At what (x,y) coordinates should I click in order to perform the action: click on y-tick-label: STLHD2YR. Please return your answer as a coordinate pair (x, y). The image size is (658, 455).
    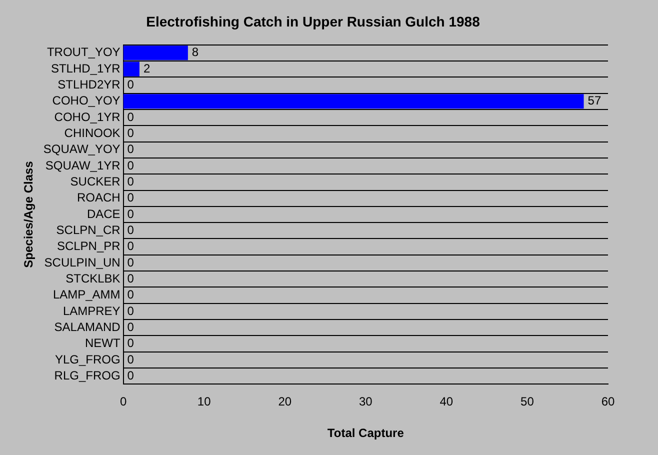
    Looking at the image, I should click on (89, 85).